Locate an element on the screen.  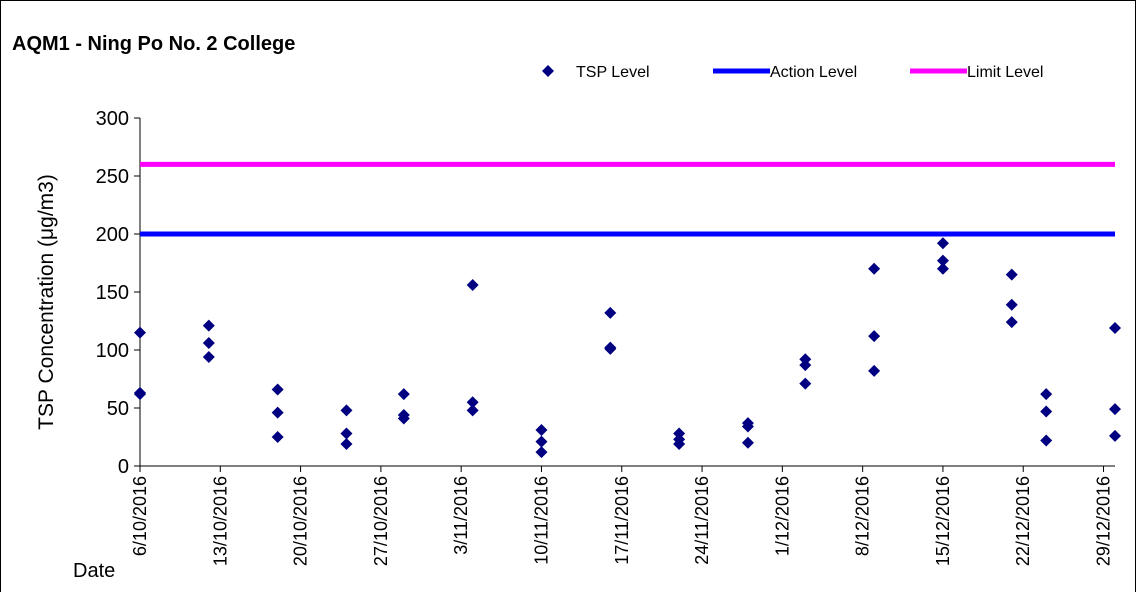
x-tick-label: 15/12/2016 is located at coordinates (943, 521).